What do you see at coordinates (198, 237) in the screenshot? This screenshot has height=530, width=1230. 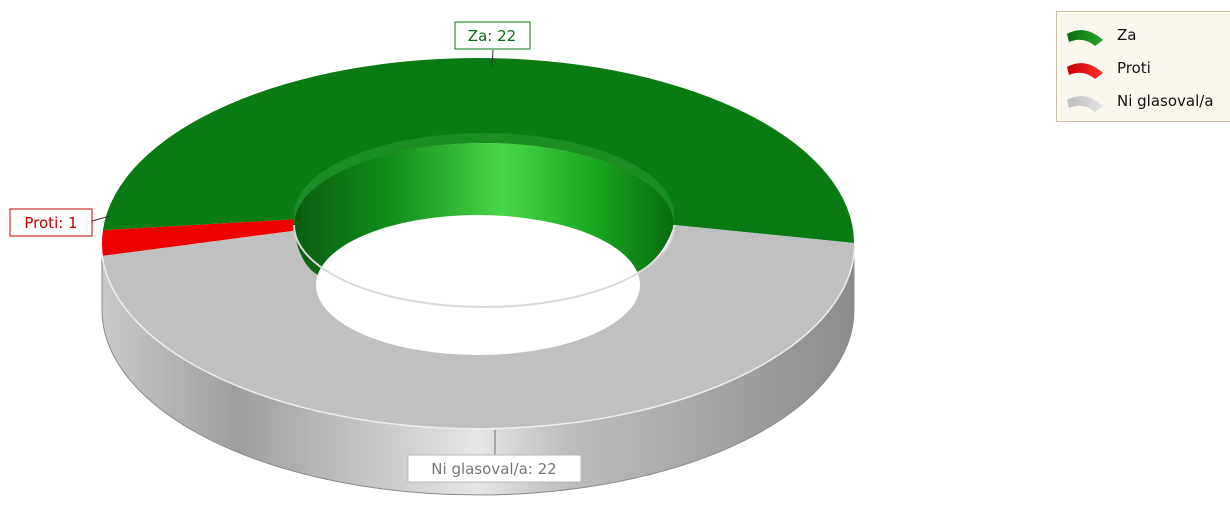 I see `slice-proti` at bounding box center [198, 237].